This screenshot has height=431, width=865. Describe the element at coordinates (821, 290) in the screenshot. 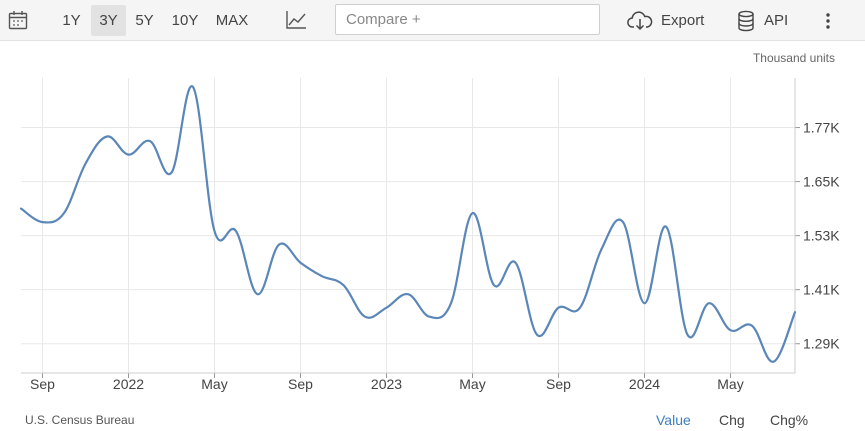

I see `y-tick-label: 1.41K` at that location.